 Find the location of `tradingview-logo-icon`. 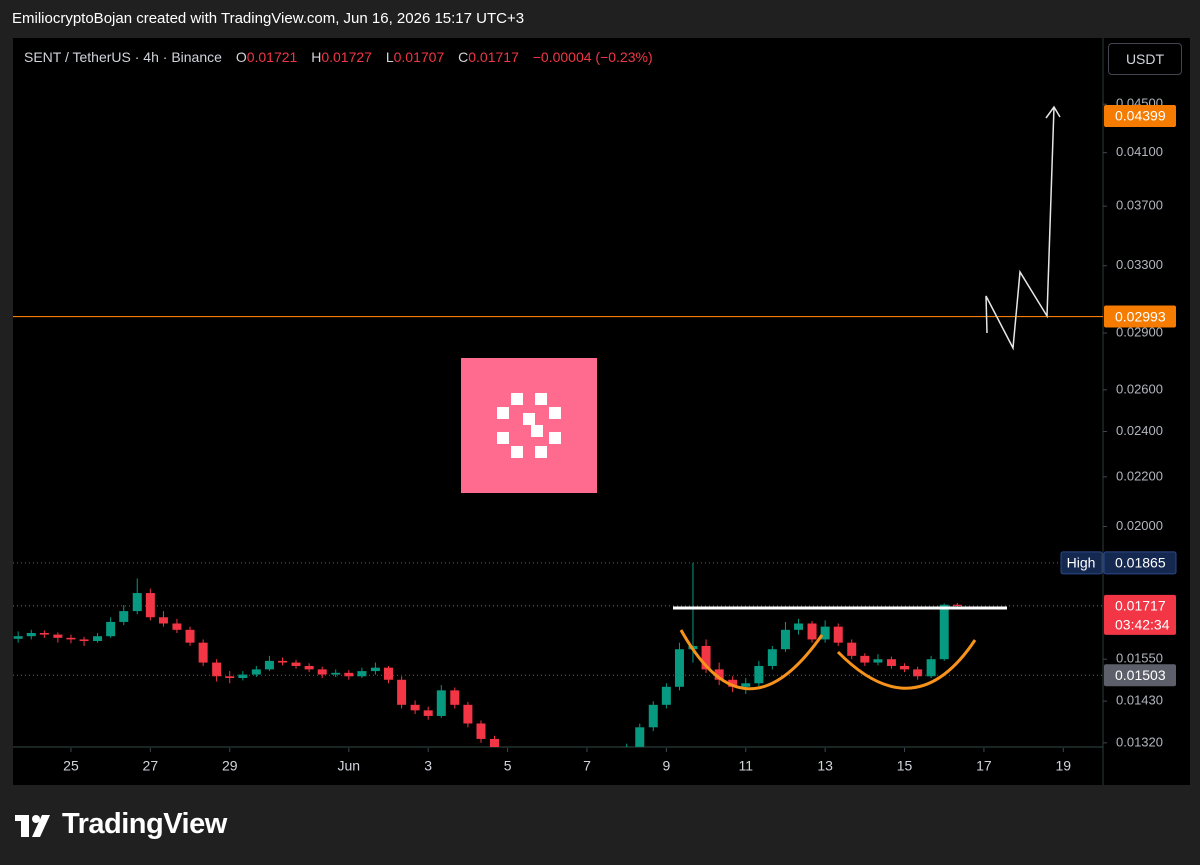

tradingview-logo-icon is located at coordinates (32, 826).